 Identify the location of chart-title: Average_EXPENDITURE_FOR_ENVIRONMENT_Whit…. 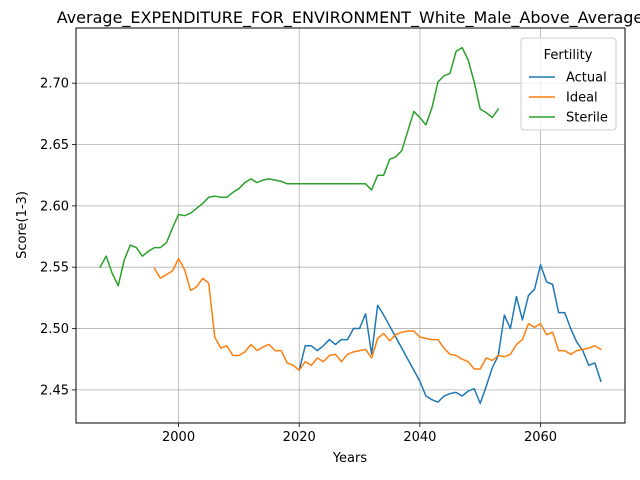
(348, 18).